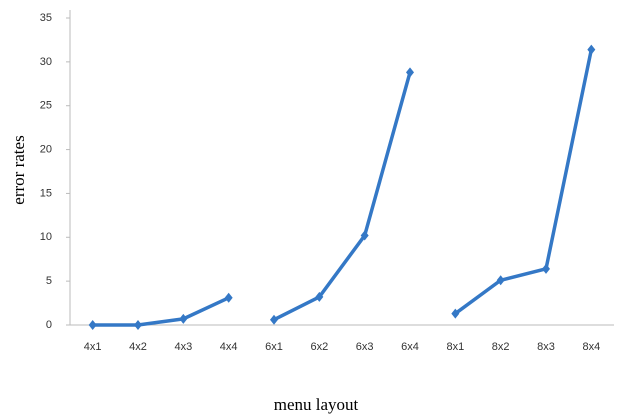 This screenshot has width=621, height=419. What do you see at coordinates (18, 169) in the screenshot?
I see `y-axis-label: error rates` at bounding box center [18, 169].